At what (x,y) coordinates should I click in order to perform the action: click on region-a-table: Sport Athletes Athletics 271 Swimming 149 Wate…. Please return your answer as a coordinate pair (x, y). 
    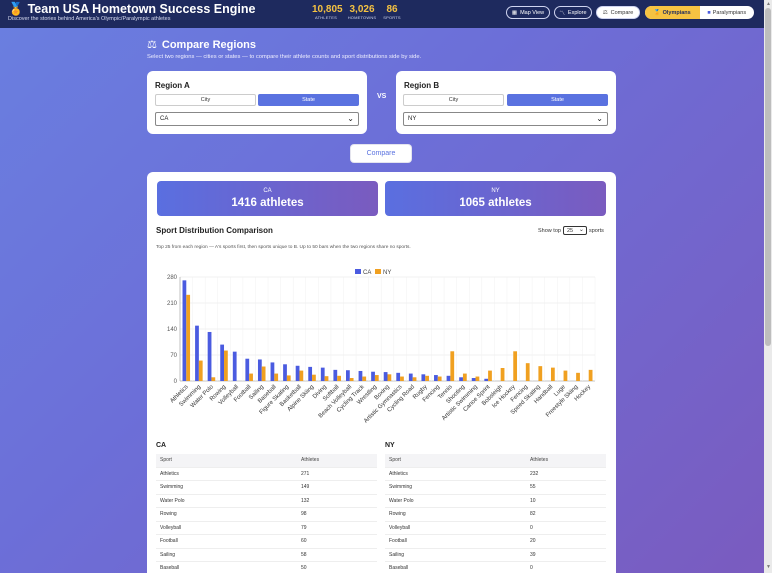
    Looking at the image, I should click on (266, 513).